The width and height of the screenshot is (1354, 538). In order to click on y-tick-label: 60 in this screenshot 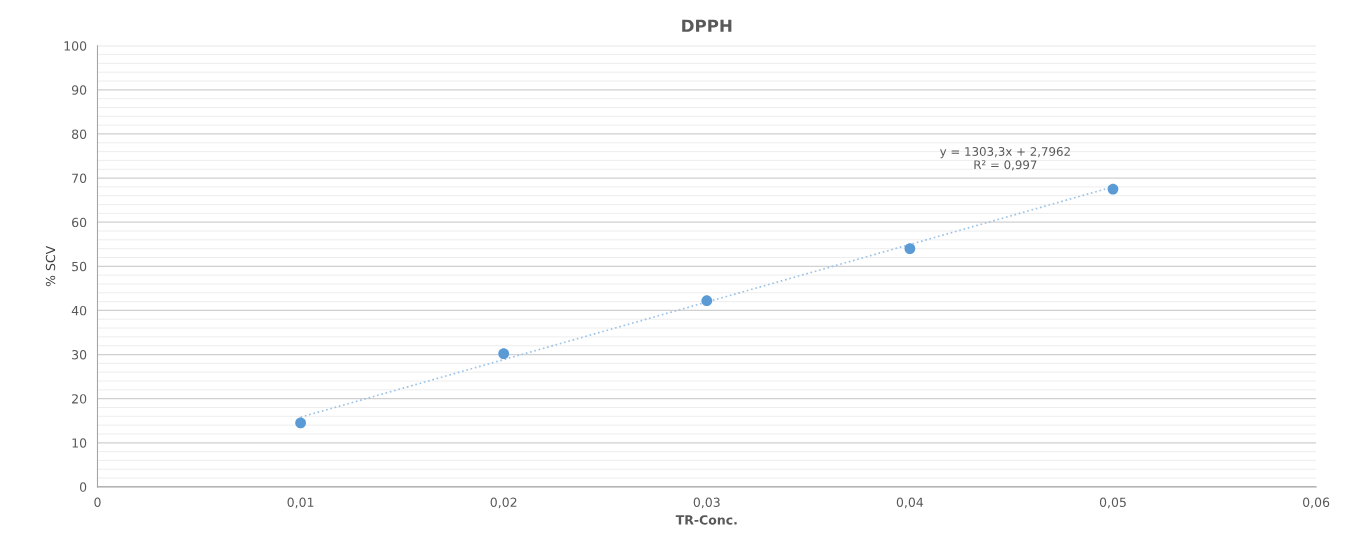, I will do `click(79, 222)`.